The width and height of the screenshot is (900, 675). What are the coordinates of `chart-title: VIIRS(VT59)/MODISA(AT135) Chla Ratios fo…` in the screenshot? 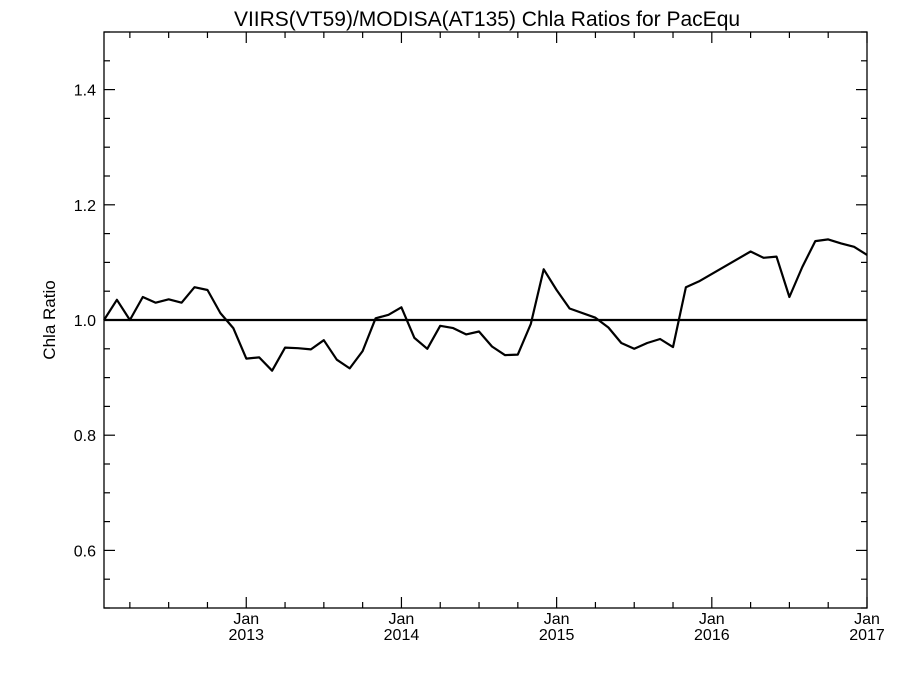 It's located at (487, 19).